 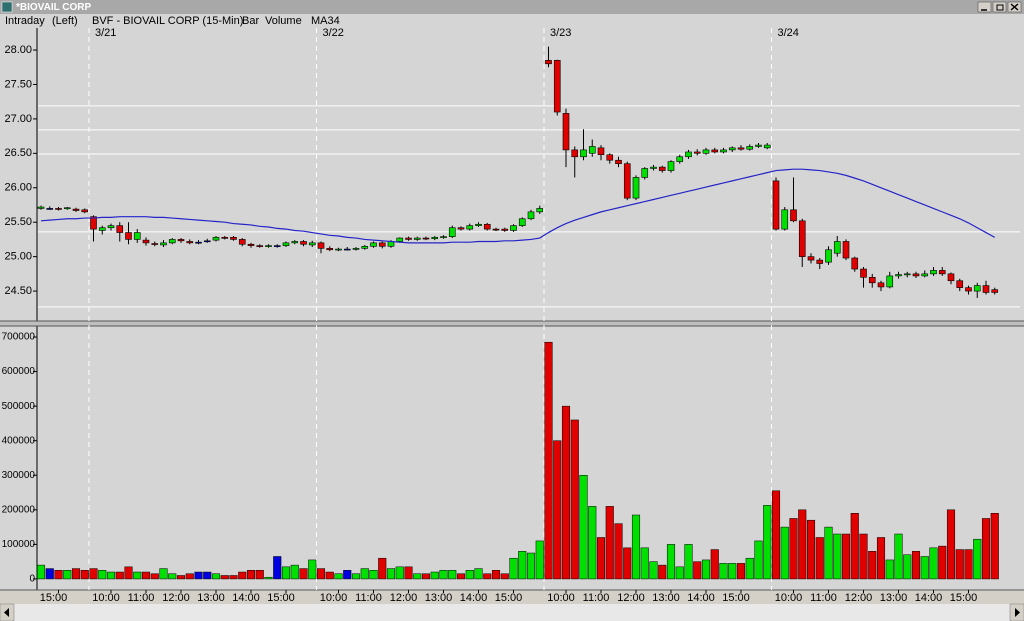 I want to click on scroll-track, so click(x=512, y=612).